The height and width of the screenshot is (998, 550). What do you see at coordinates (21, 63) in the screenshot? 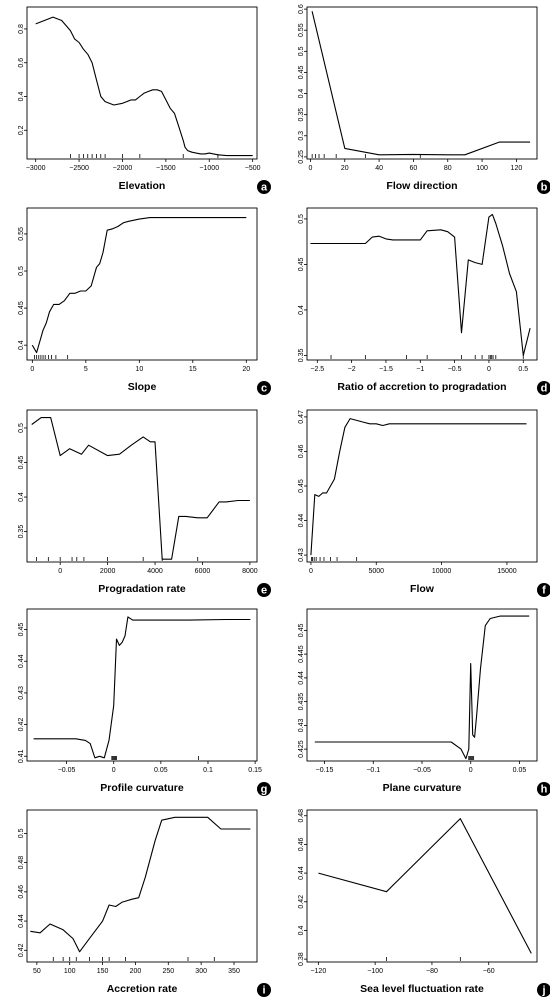
I see `y-tick-label: 0.6` at bounding box center [21, 63].